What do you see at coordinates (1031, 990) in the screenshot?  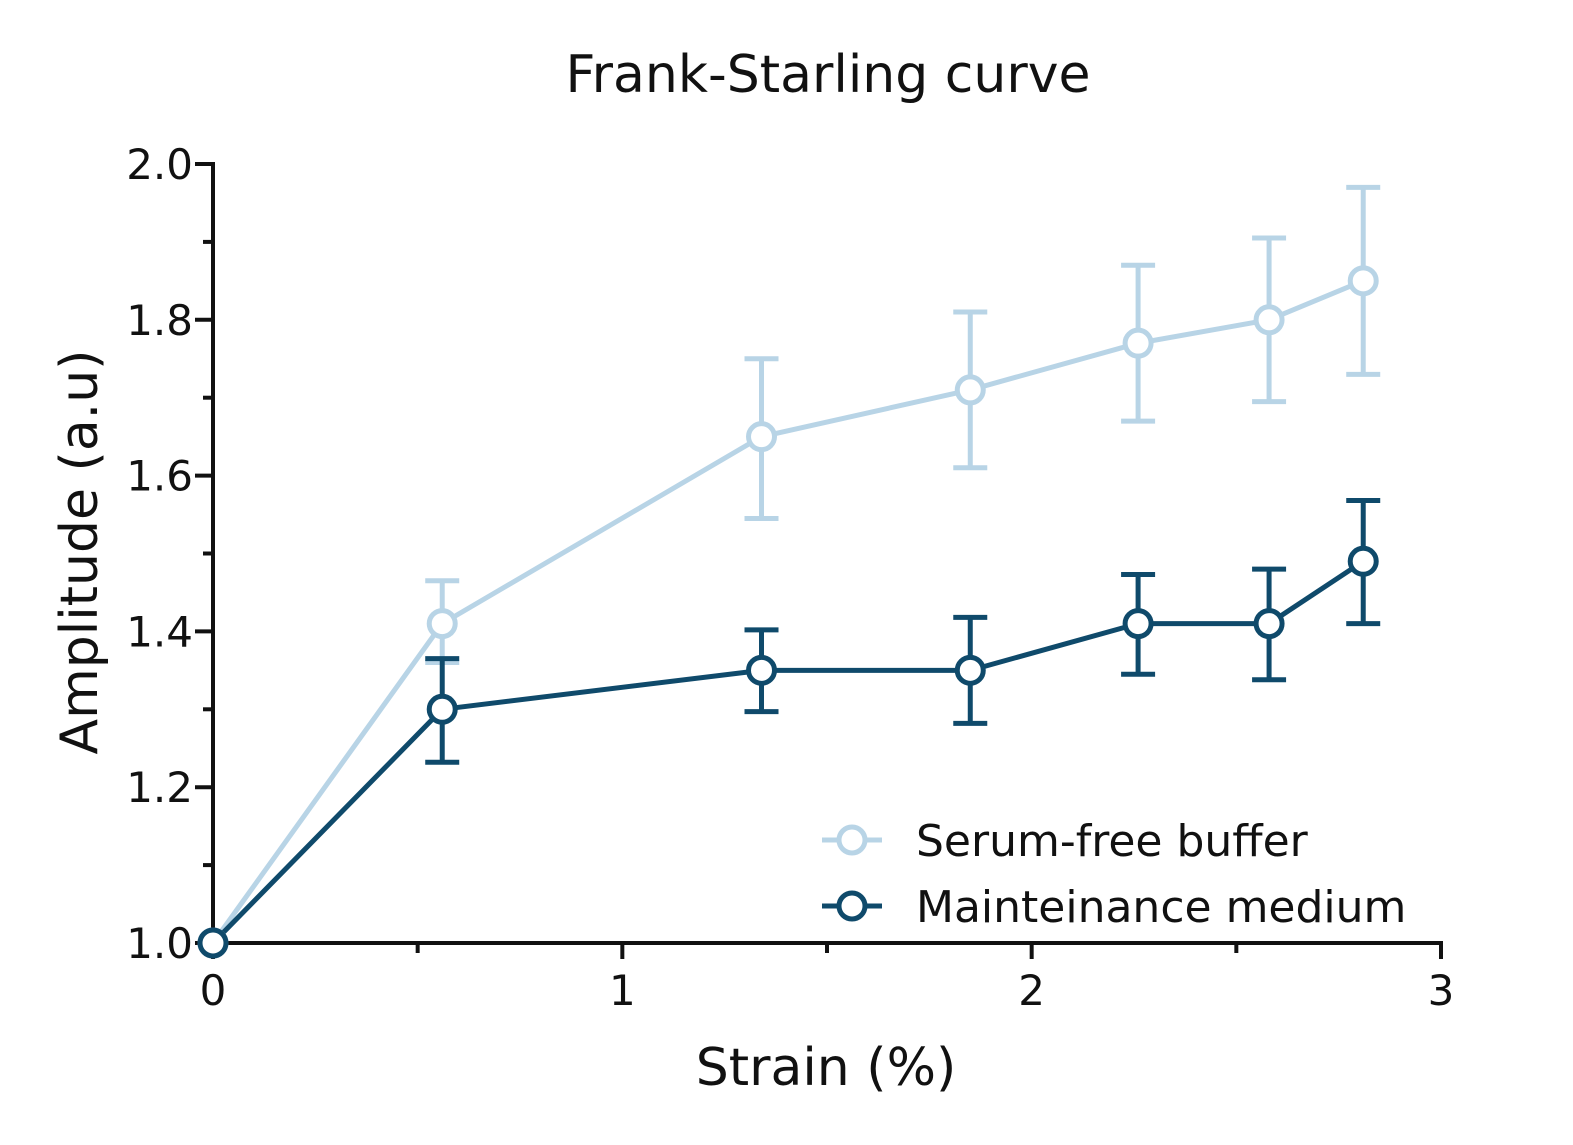 I see `x-tick-label: 2` at bounding box center [1031, 990].